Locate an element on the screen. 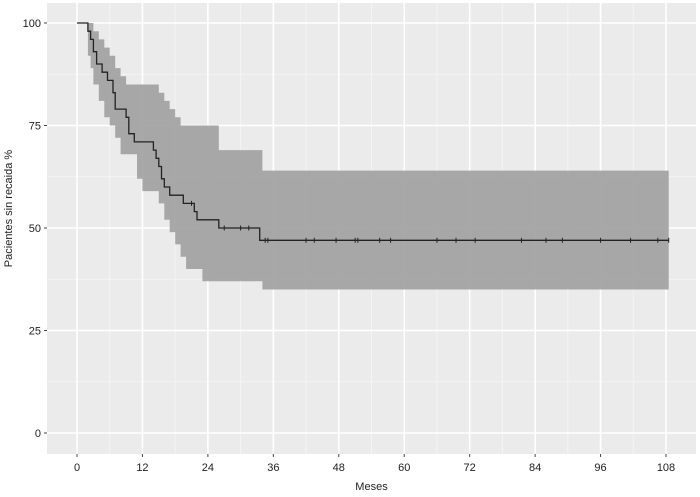 The image size is (700, 497). x-tick-label: 36 is located at coordinates (273, 468).